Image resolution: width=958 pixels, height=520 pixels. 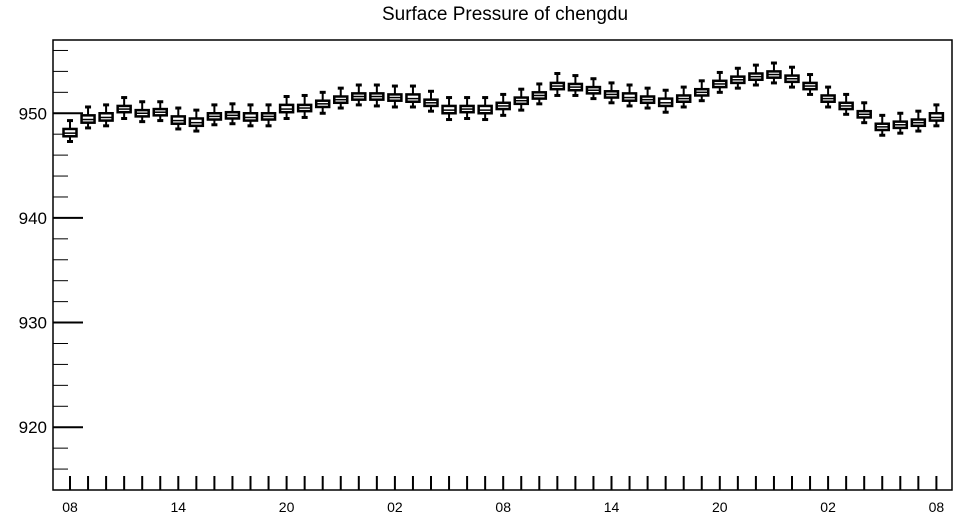 What do you see at coordinates (33, 218) in the screenshot?
I see `y-tick-label: 940` at bounding box center [33, 218].